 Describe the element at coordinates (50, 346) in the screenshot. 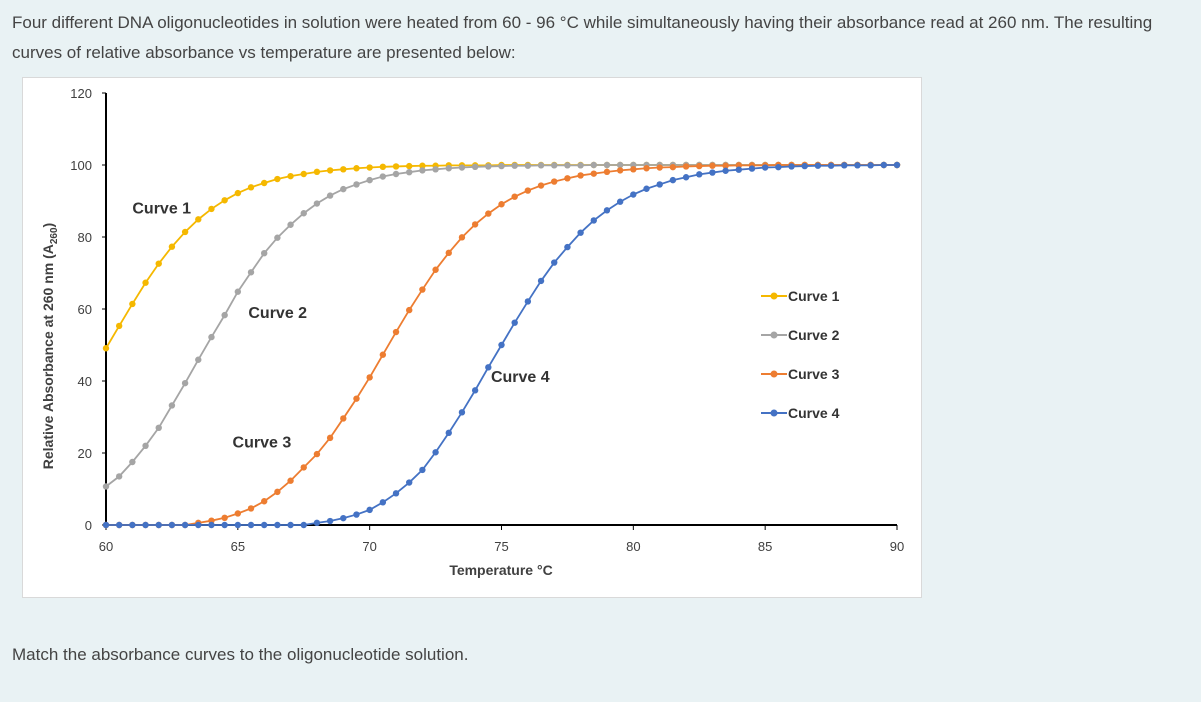

I see `y-axis-title: Relative Absorbance at 260 nm (A260)` at that location.